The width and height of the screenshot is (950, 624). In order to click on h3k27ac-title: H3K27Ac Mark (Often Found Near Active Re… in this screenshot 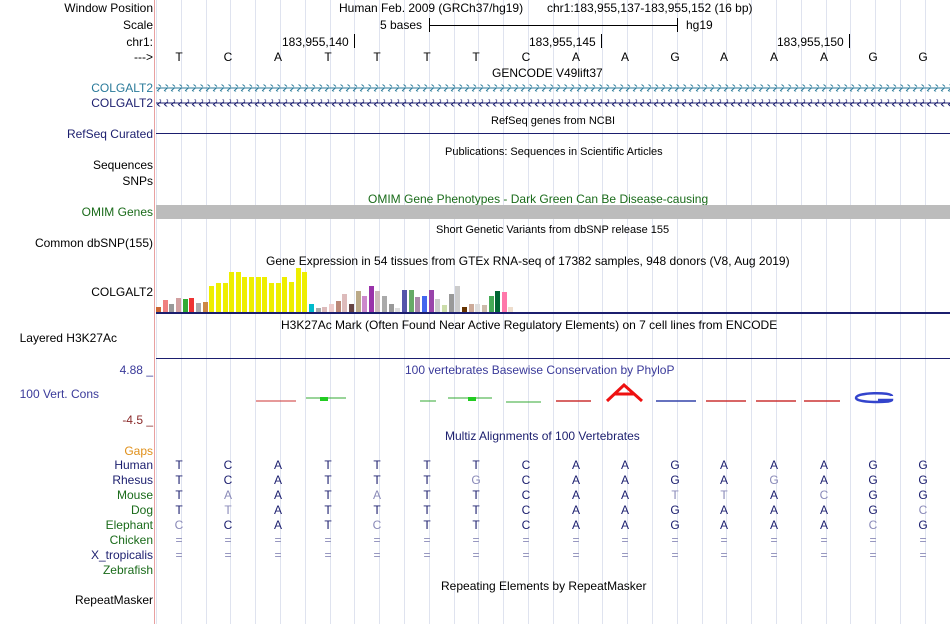, I will do `click(529, 325)`.